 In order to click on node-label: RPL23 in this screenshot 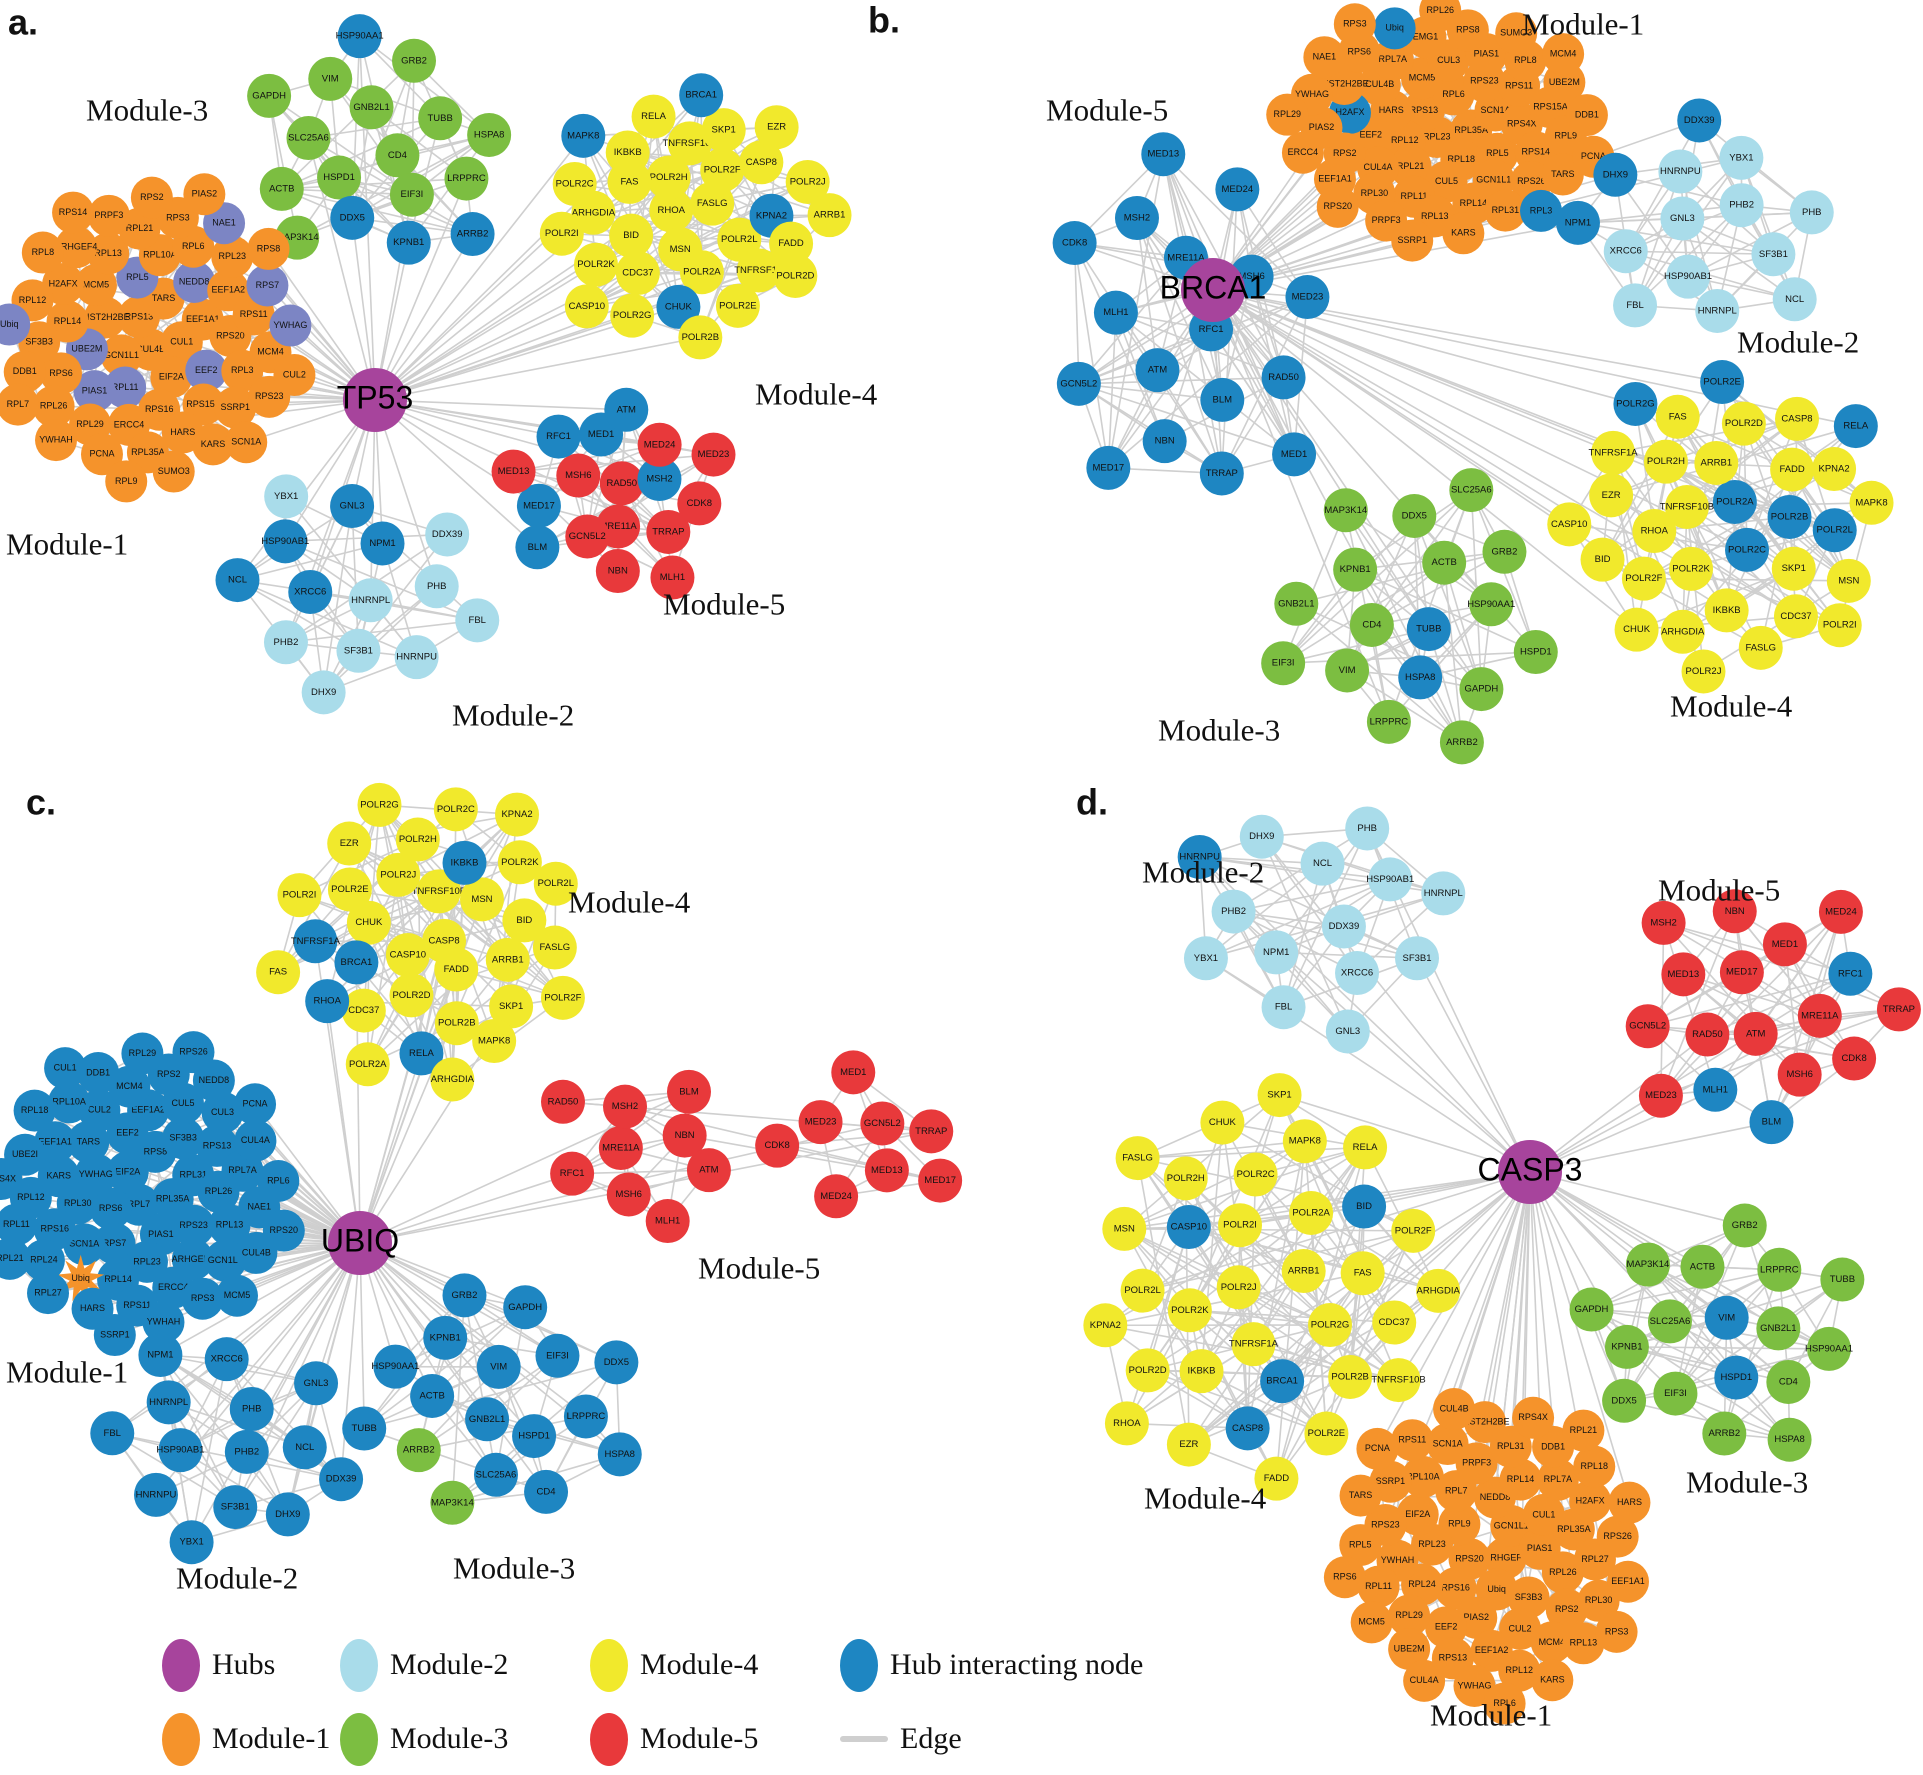, I will do `click(232, 256)`.